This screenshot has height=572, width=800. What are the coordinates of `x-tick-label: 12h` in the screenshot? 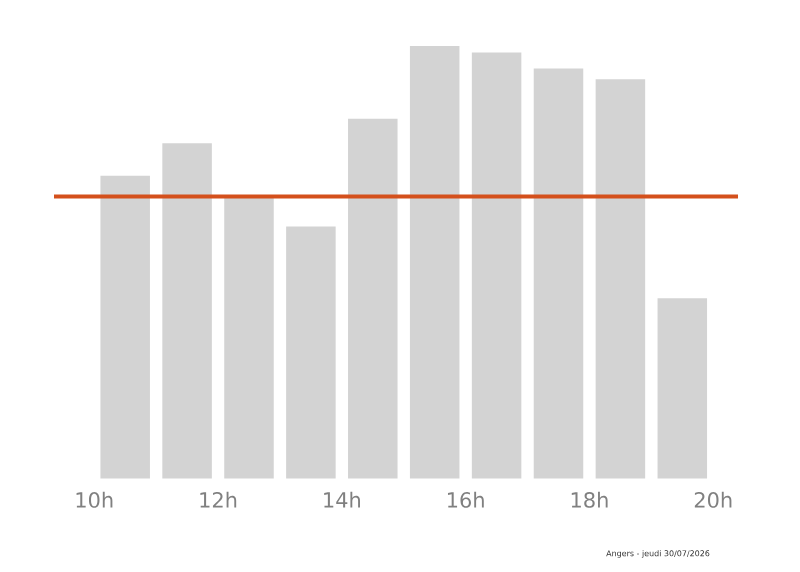 It's located at (218, 499).